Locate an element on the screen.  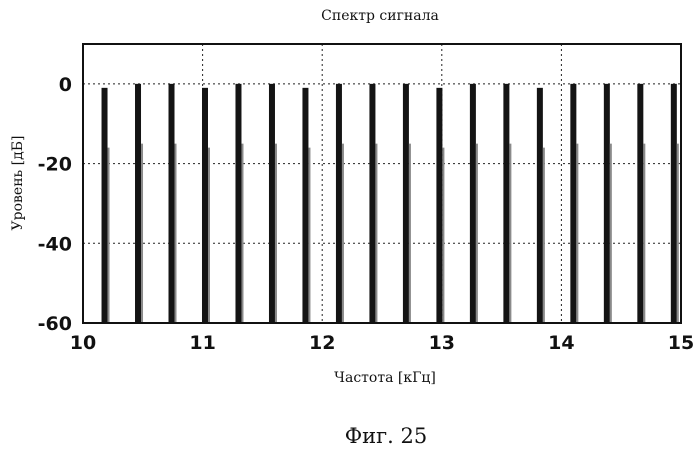
y-tick-labels: 0 -20 -40 -60 is located at coordinates (55, 204).